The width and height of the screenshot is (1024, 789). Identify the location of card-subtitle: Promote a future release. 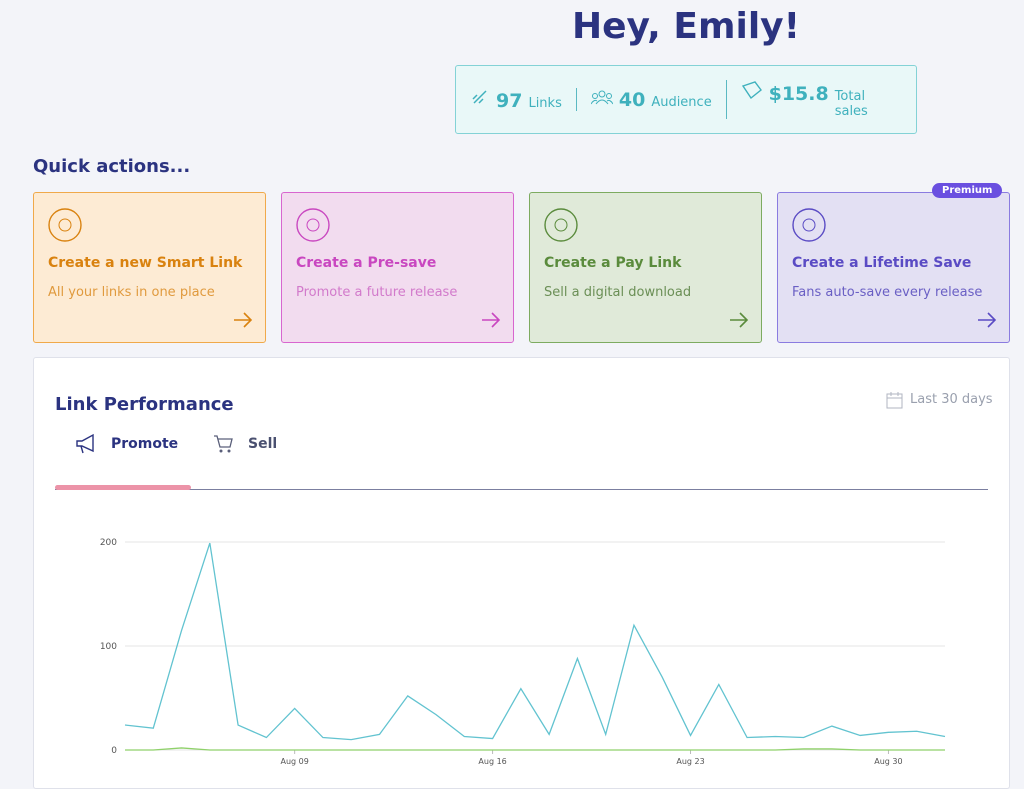
(377, 292).